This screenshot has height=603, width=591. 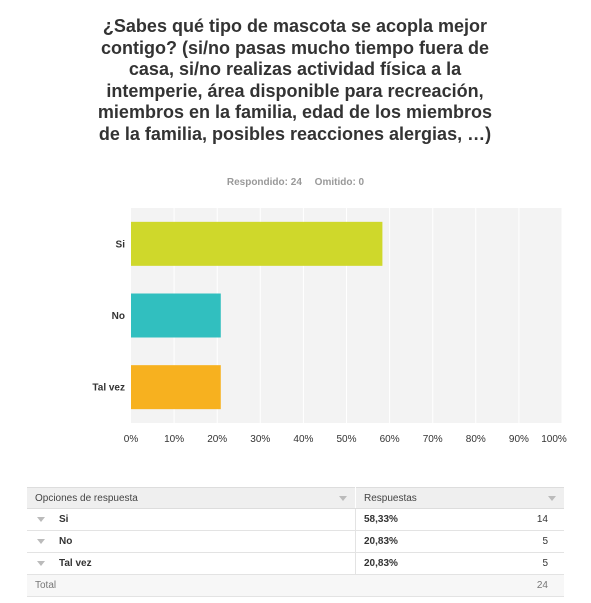 I want to click on x-tick-label: 80%, so click(x=476, y=439).